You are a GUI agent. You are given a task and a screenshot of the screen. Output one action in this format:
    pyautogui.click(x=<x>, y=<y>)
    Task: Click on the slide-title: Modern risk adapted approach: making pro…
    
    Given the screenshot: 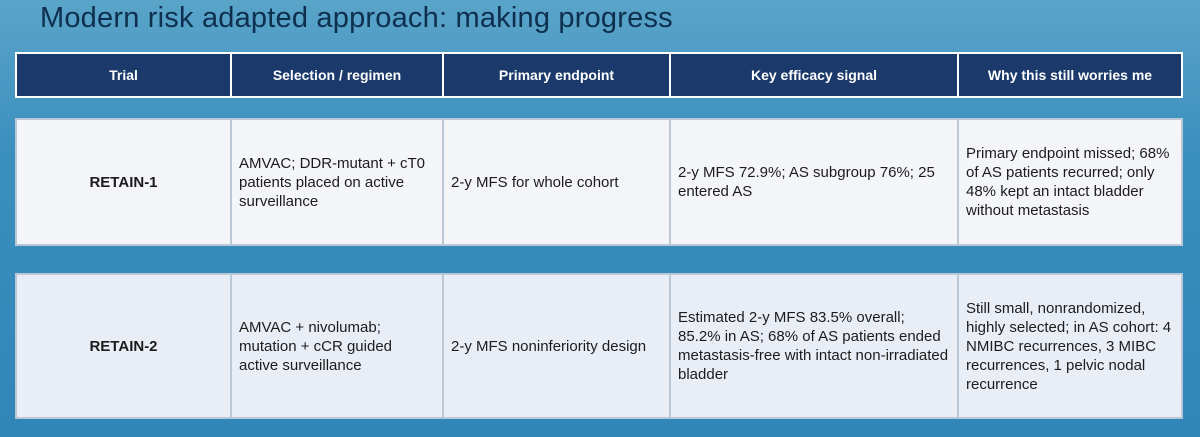 What is the action you would take?
    pyautogui.click(x=356, y=18)
    